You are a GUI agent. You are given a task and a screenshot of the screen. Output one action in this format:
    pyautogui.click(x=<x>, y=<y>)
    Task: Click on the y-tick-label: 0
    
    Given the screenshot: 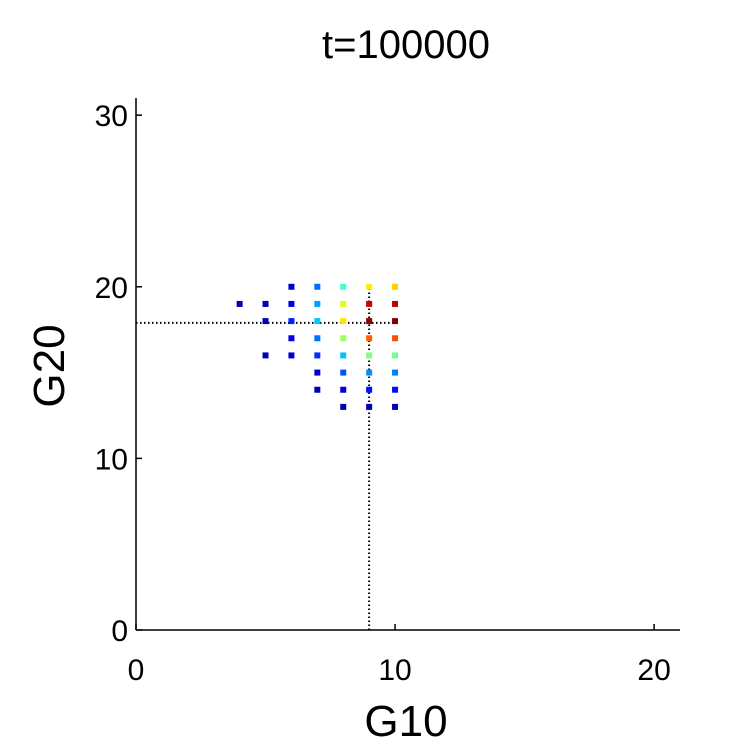 What is the action you would take?
    pyautogui.click(x=119, y=631)
    